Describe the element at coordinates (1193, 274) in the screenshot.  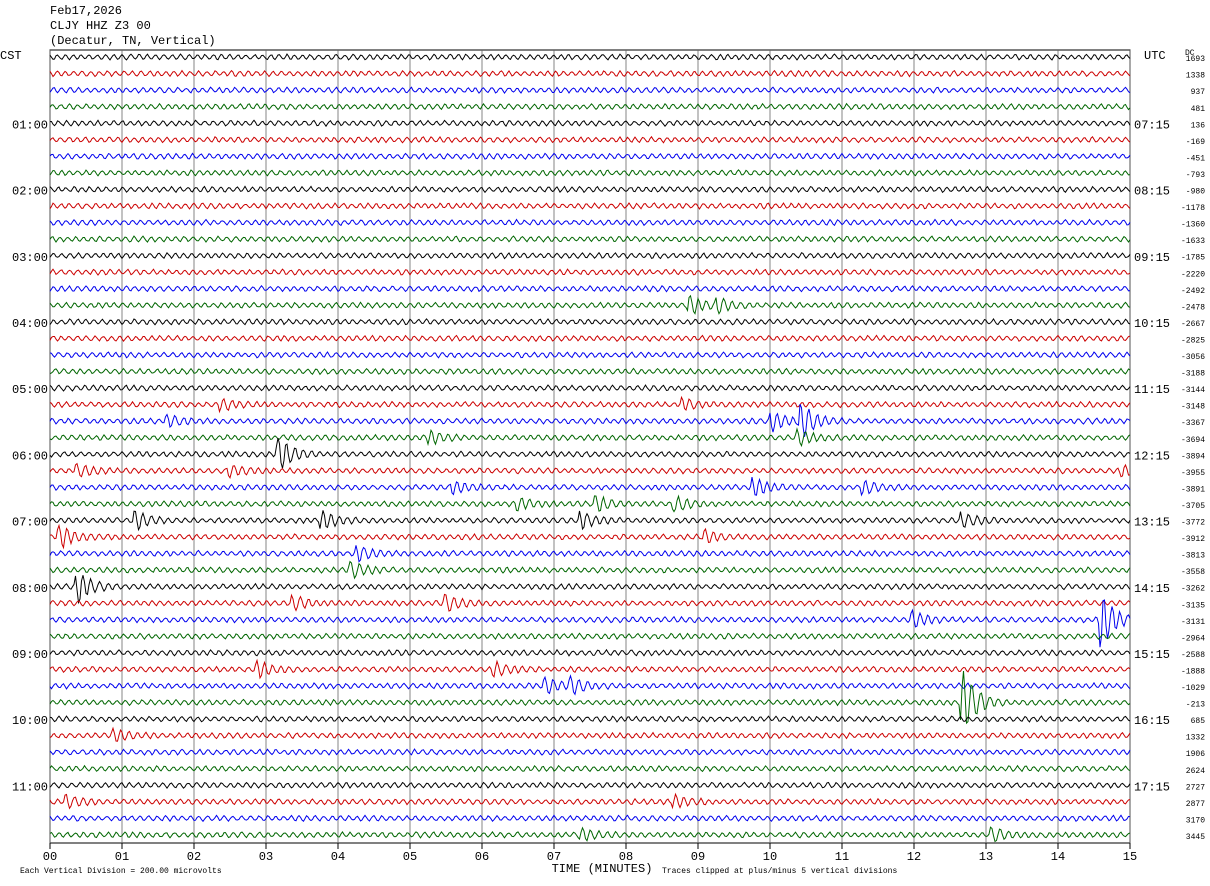
I see `dc-offset: -2220` at that location.